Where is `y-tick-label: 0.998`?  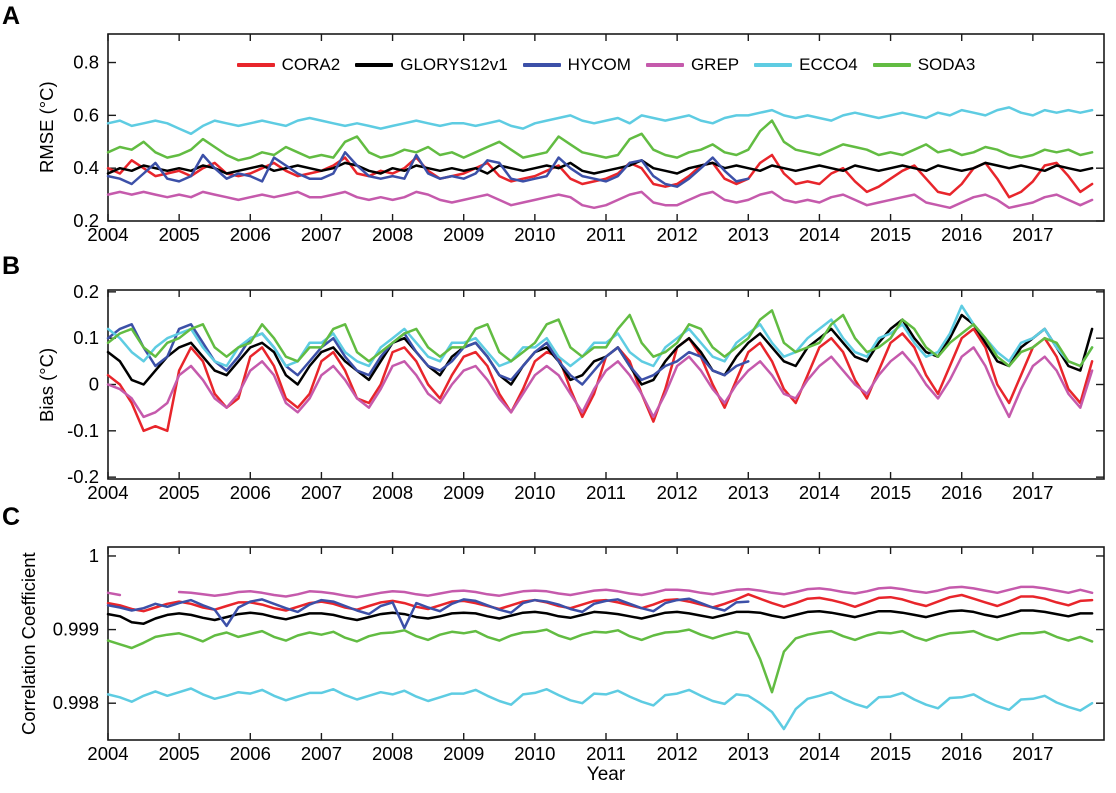
y-tick-label: 0.998 is located at coordinates (76, 702).